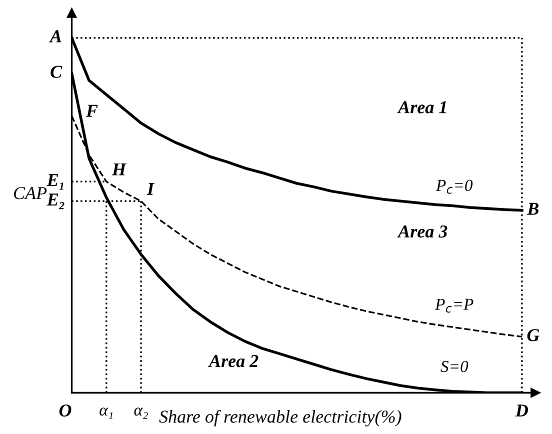 Image resolution: width=552 pixels, height=434 pixels. What do you see at coordinates (55, 202) in the screenshot?
I see `text: E₂` at bounding box center [55, 202].